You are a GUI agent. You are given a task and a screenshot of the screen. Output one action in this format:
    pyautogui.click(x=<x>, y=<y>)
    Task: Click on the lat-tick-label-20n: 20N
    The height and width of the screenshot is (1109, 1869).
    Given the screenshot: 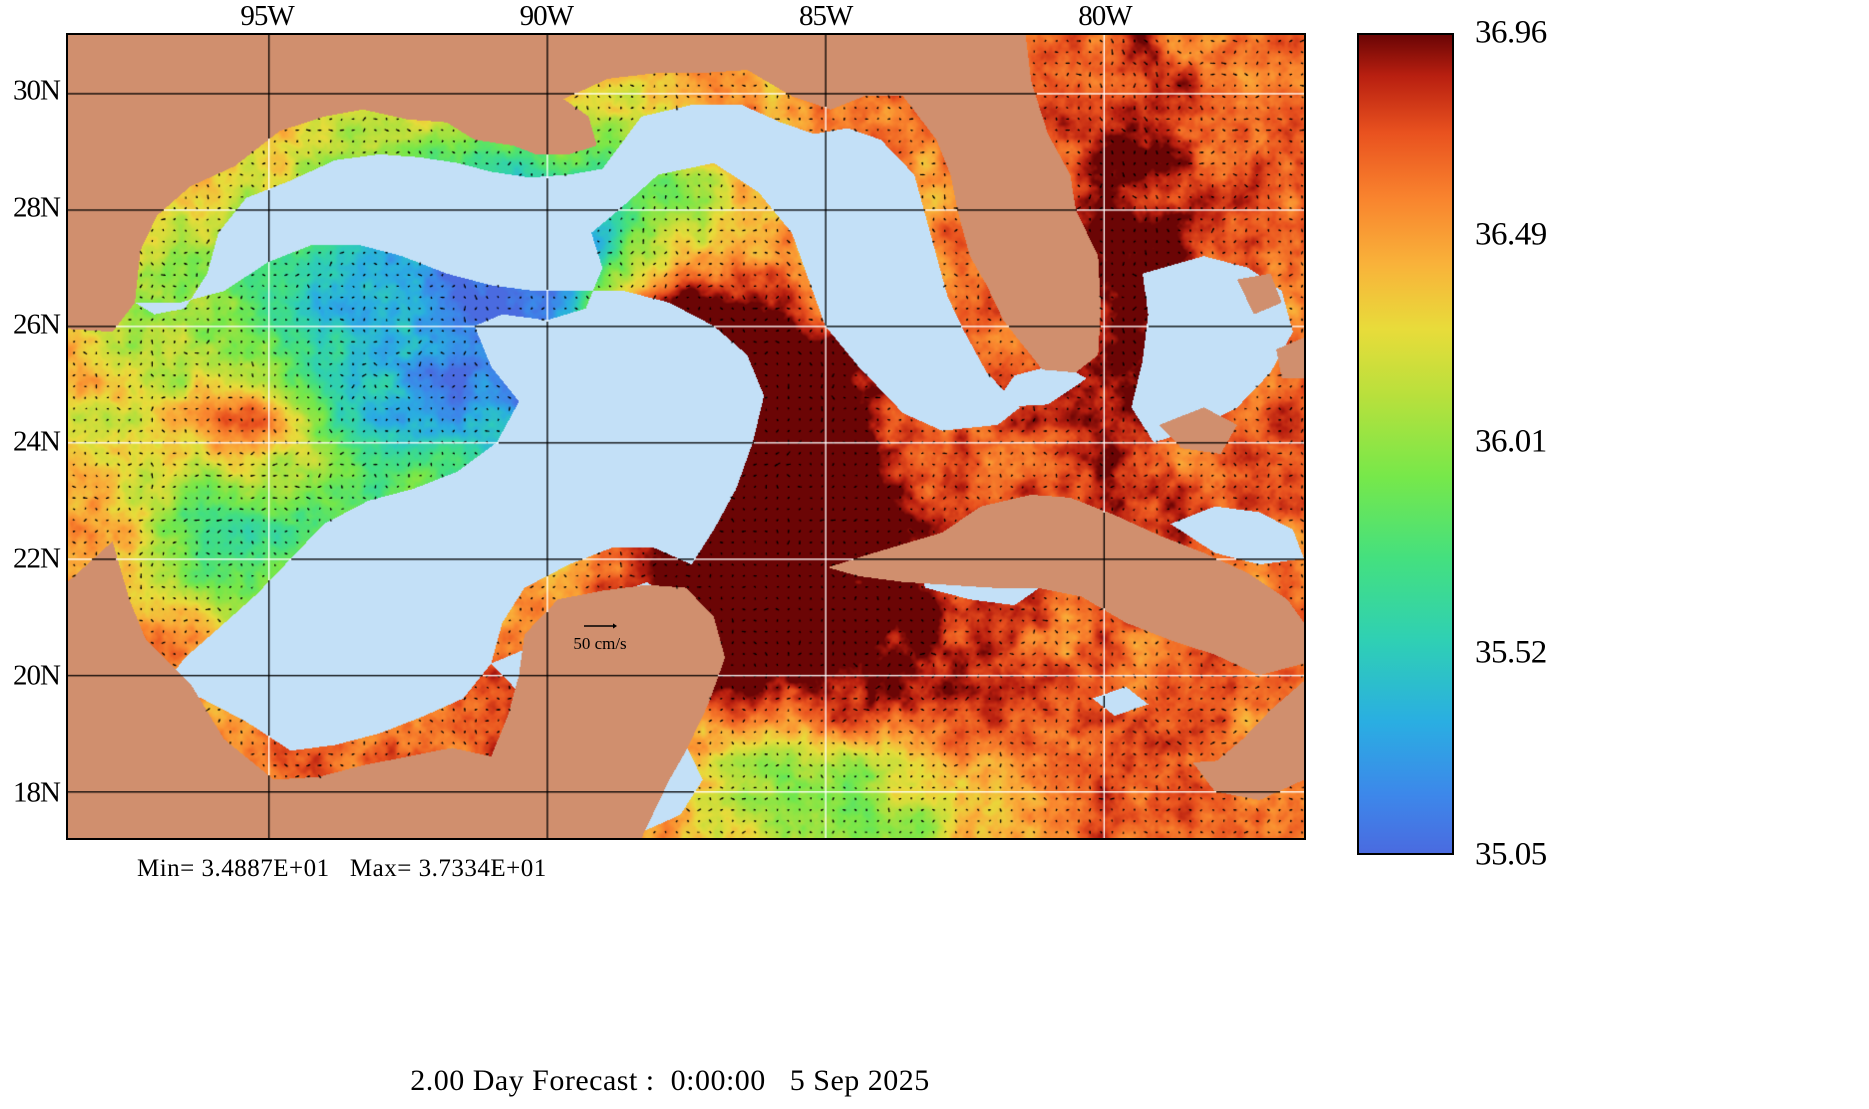 What is the action you would take?
    pyautogui.click(x=37, y=675)
    